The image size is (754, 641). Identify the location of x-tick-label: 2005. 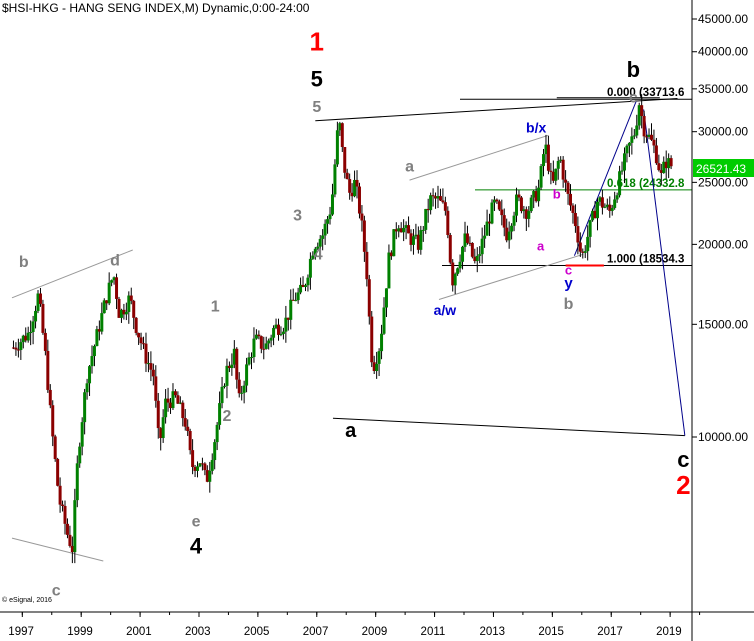
(257, 632).